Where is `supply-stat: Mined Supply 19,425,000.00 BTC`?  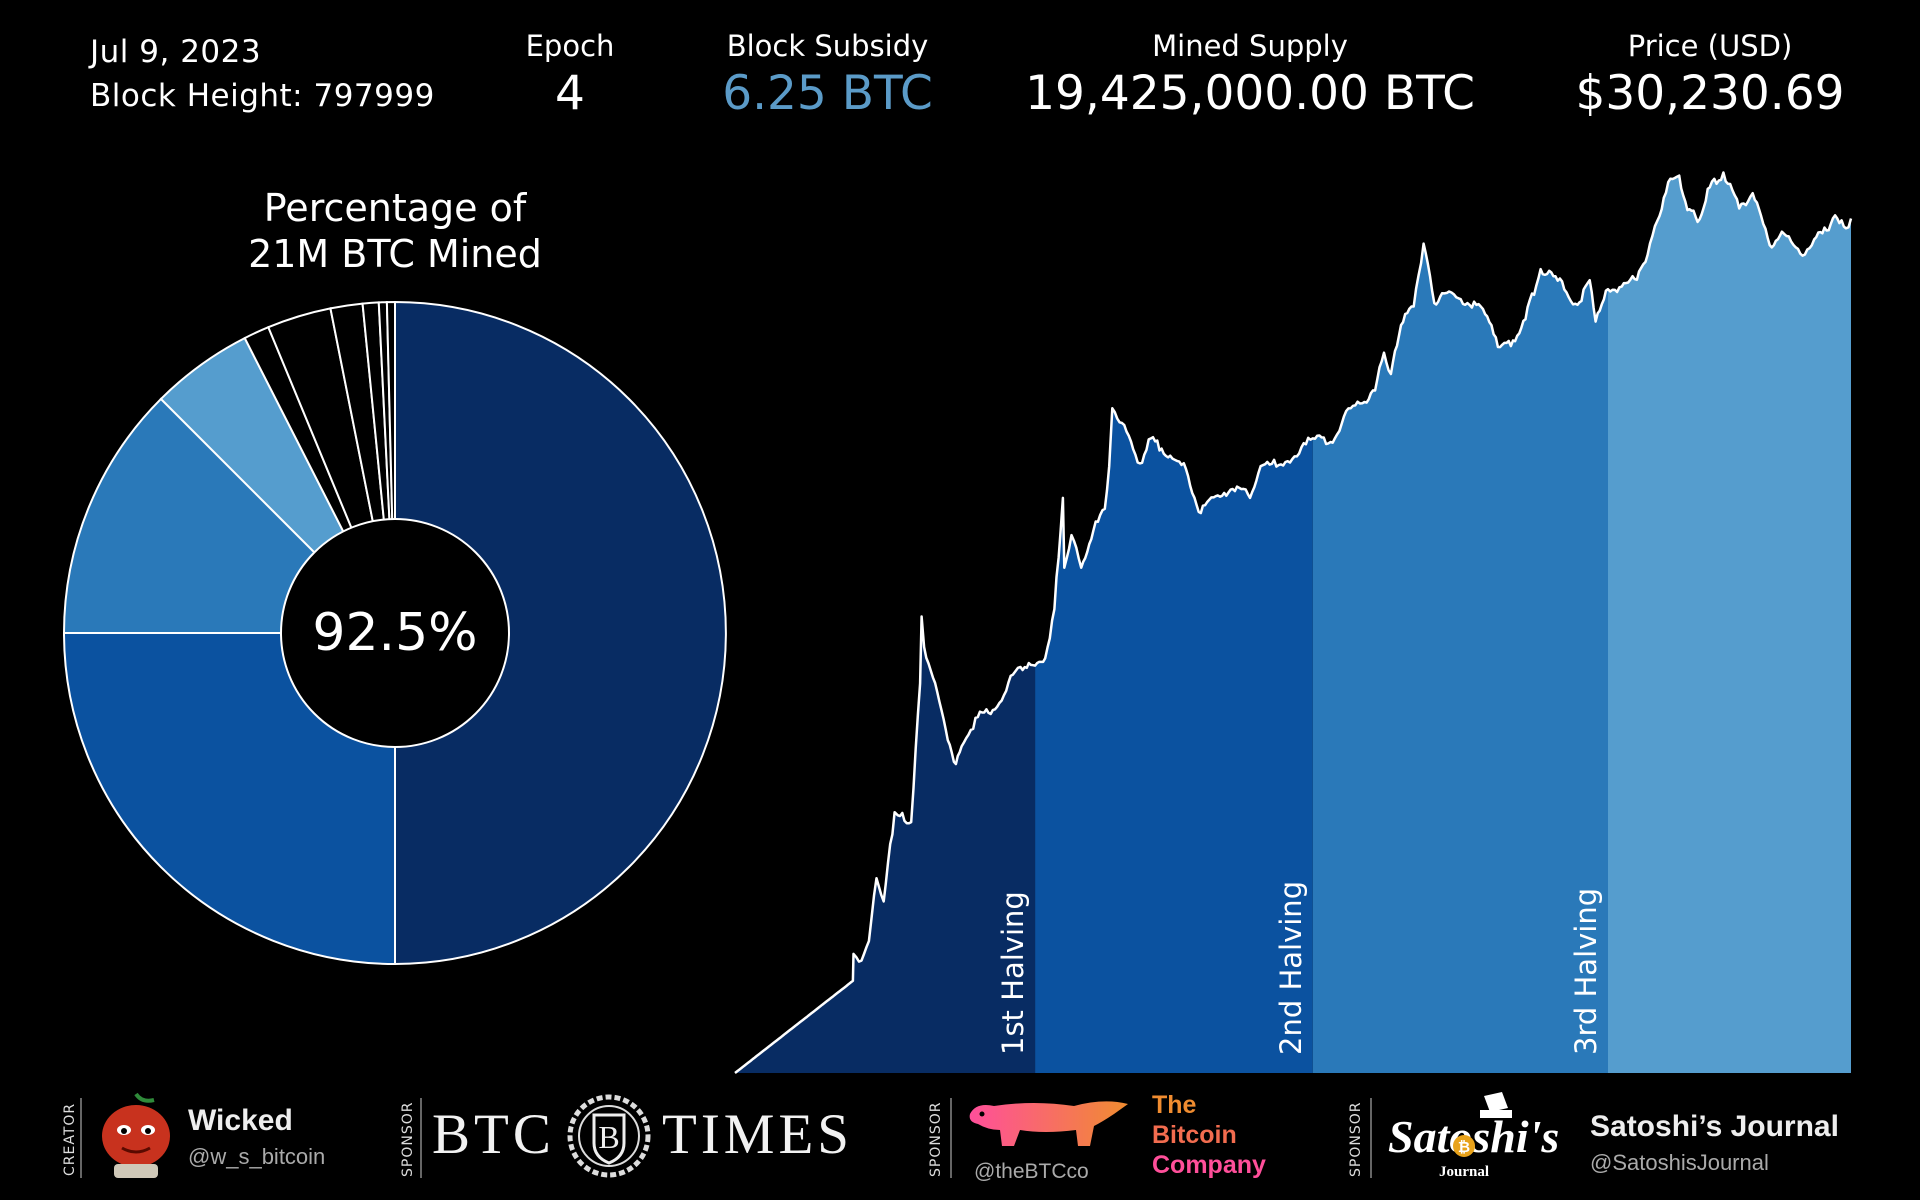
supply-stat: Mined Supply 19,425,000.00 BTC is located at coordinates (1250, 74).